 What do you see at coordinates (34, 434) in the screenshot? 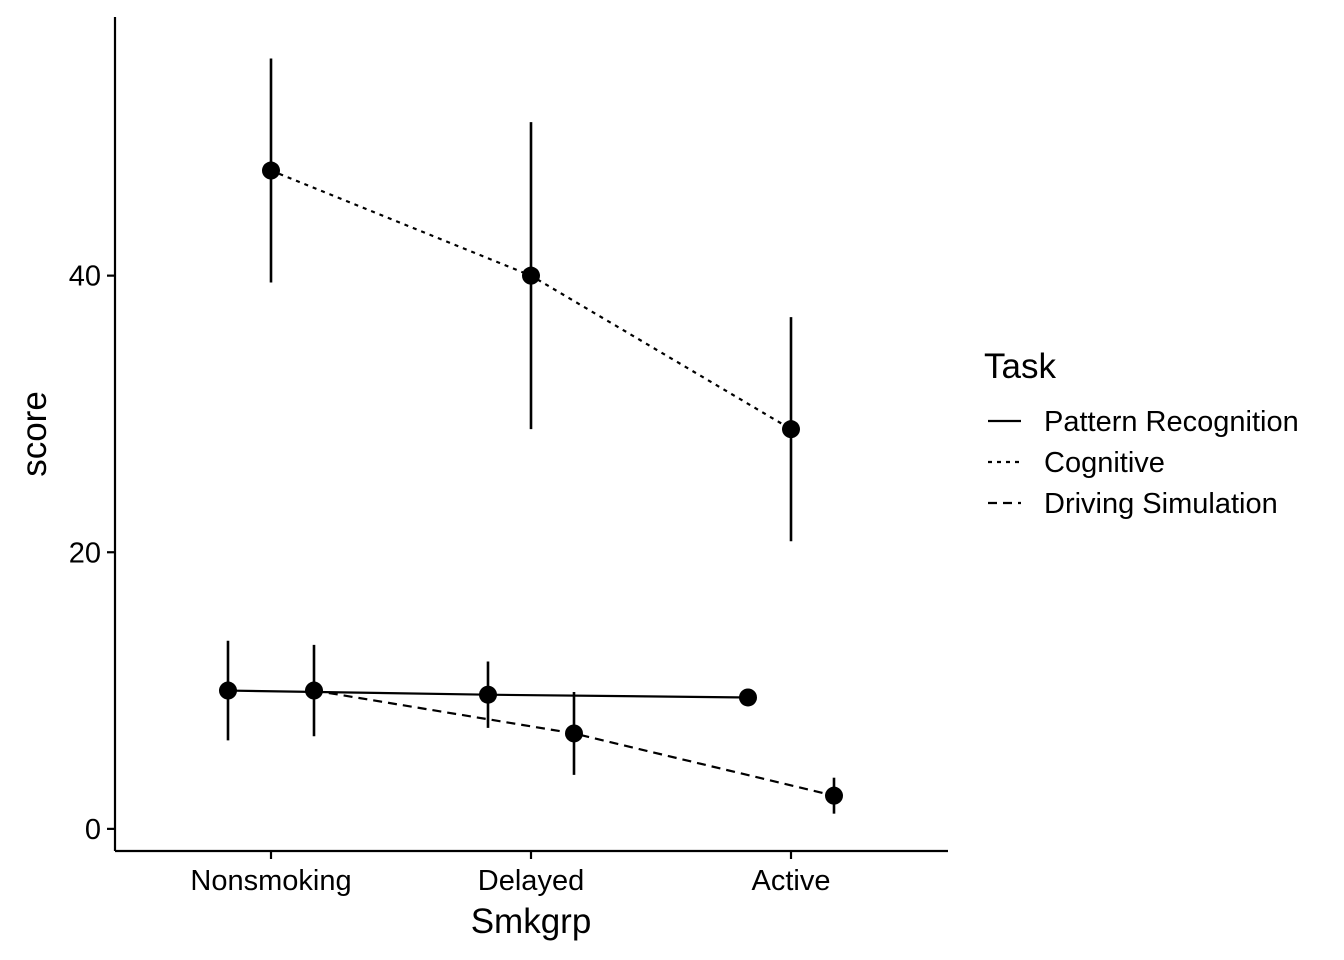
I see `y-axis-title: score` at bounding box center [34, 434].